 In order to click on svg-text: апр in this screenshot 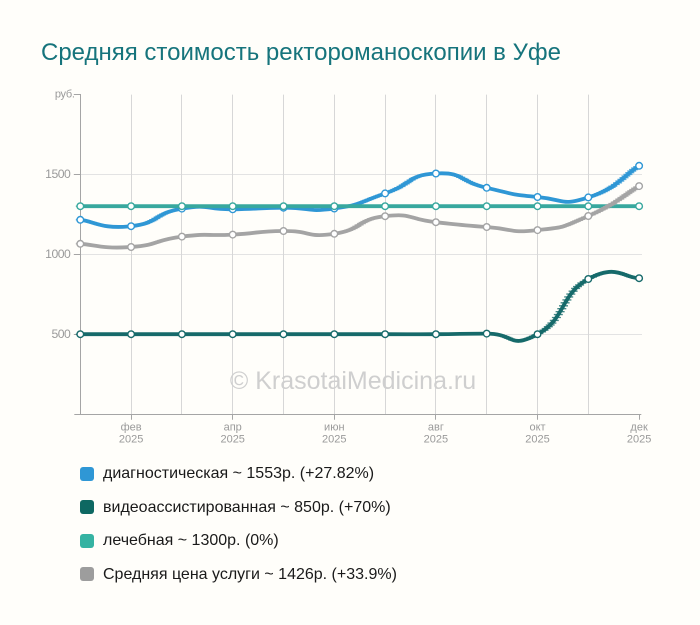, I will do `click(233, 428)`.